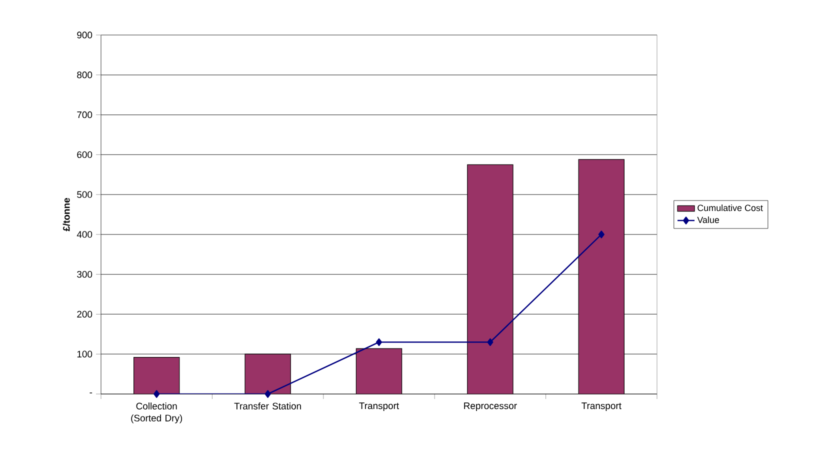 This screenshot has width=817, height=459. What do you see at coordinates (84, 114) in the screenshot?
I see `y-tick-label: 700` at bounding box center [84, 114].